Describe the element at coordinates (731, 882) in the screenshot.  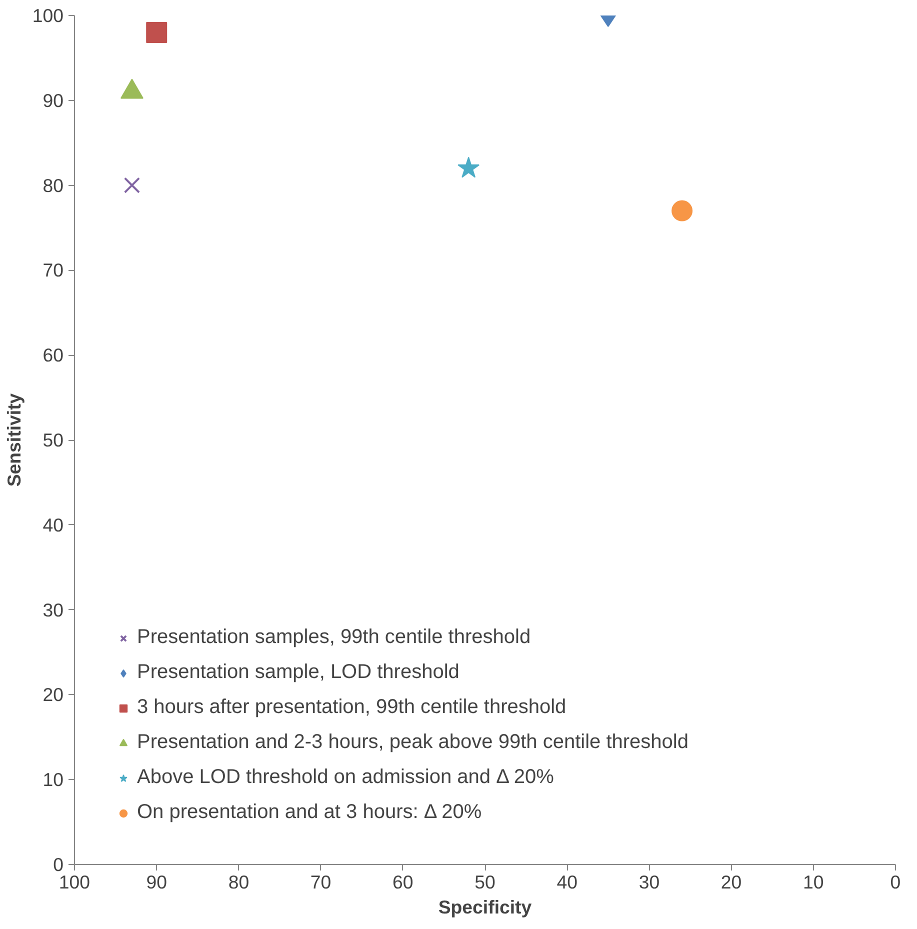
I see `x-tick-label: 20` at that location.